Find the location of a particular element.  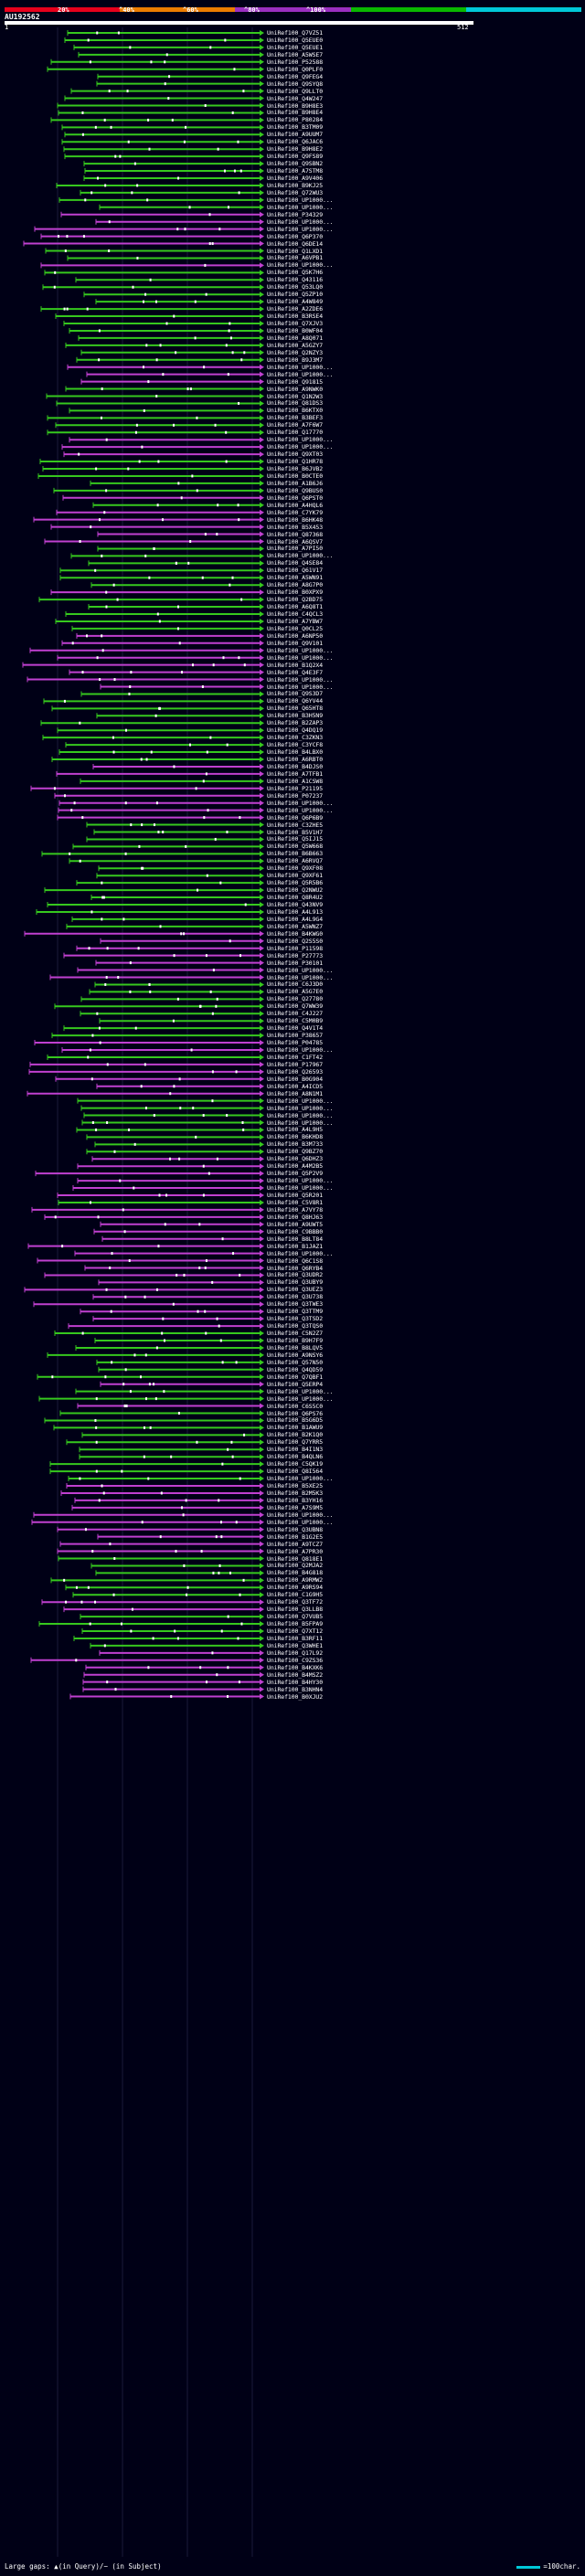

hit-label-link: UniRef100_P52588 is located at coordinates (296, 62).